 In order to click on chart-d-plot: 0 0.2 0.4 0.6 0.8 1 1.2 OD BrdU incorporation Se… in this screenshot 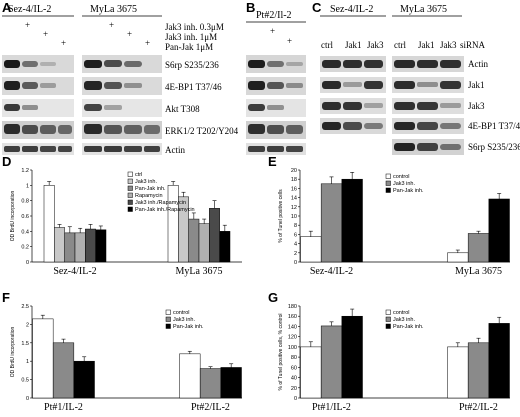, I will do `click(126, 222)`.